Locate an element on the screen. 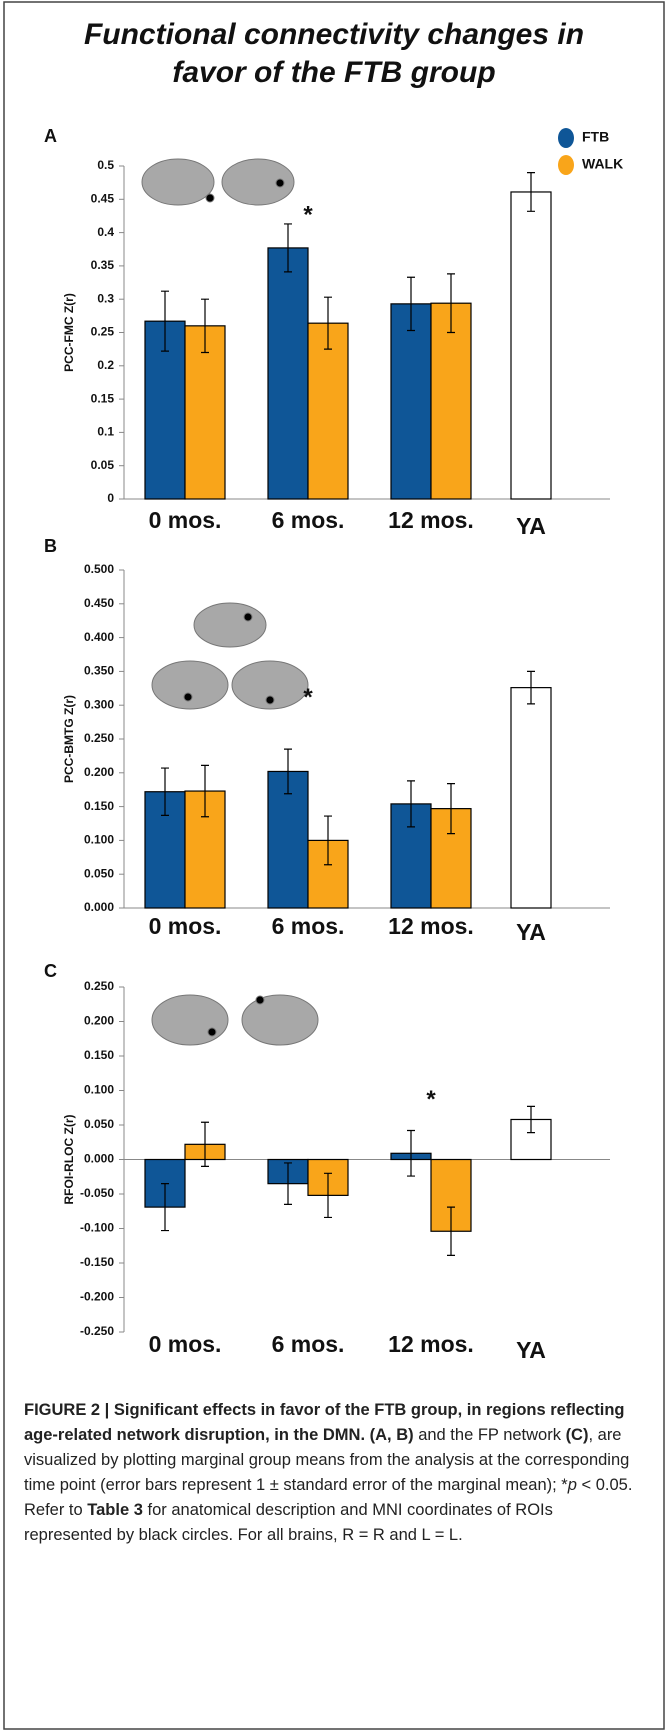 The image size is (668, 1733). y-tick-label: -0.250 is located at coordinates (97, 1331).